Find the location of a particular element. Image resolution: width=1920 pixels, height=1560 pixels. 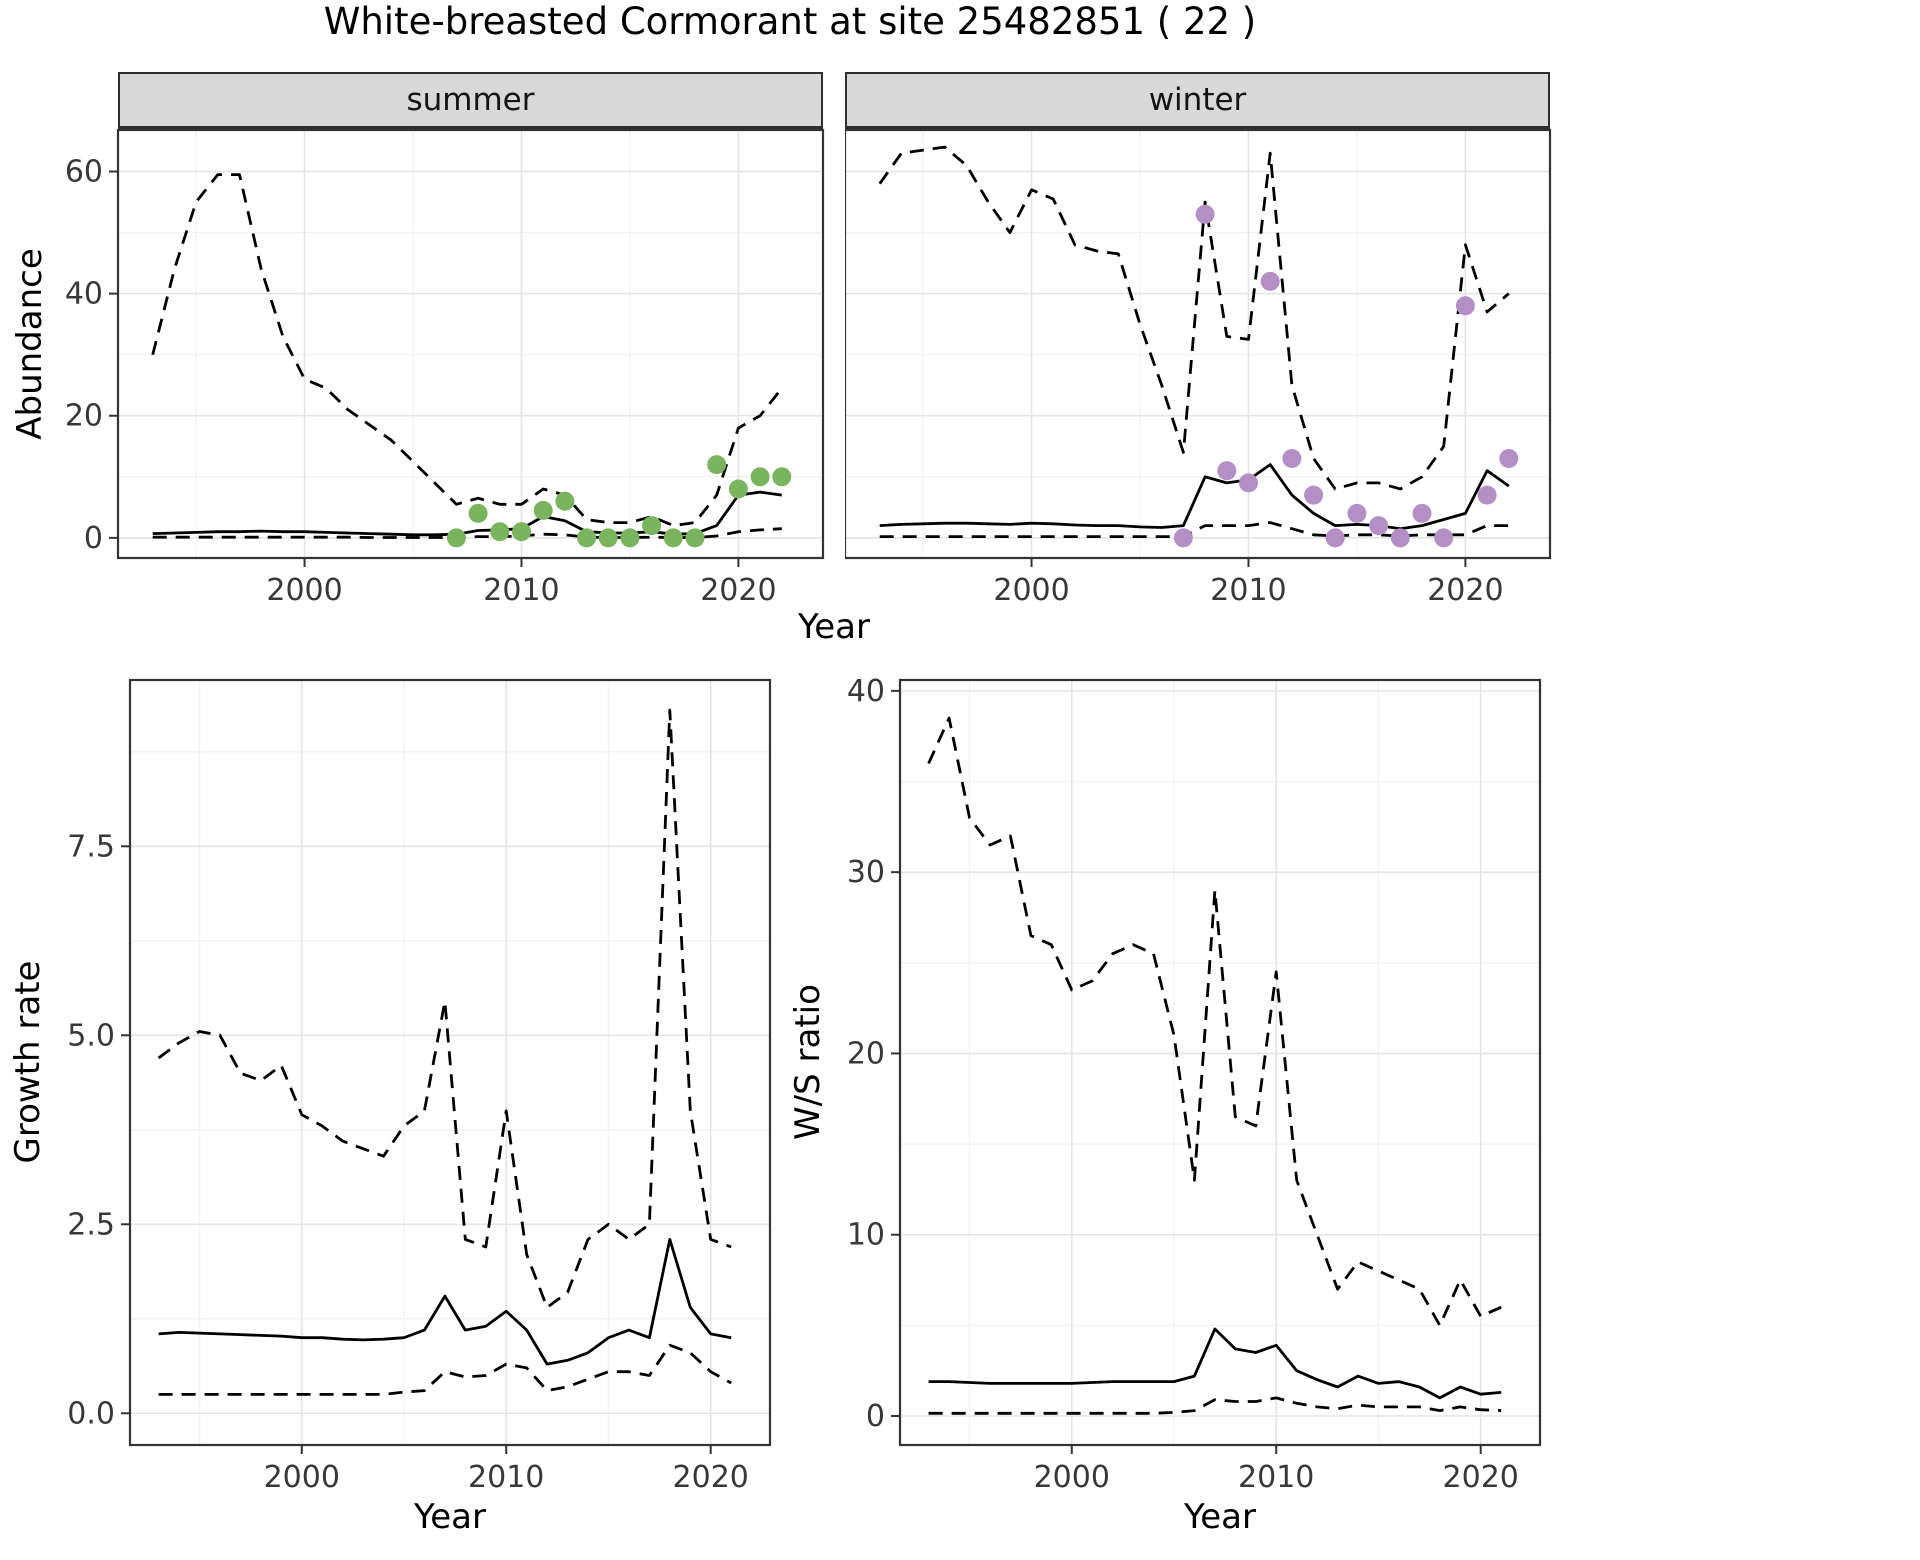

svg-text: 10 is located at coordinates (866, 1235).